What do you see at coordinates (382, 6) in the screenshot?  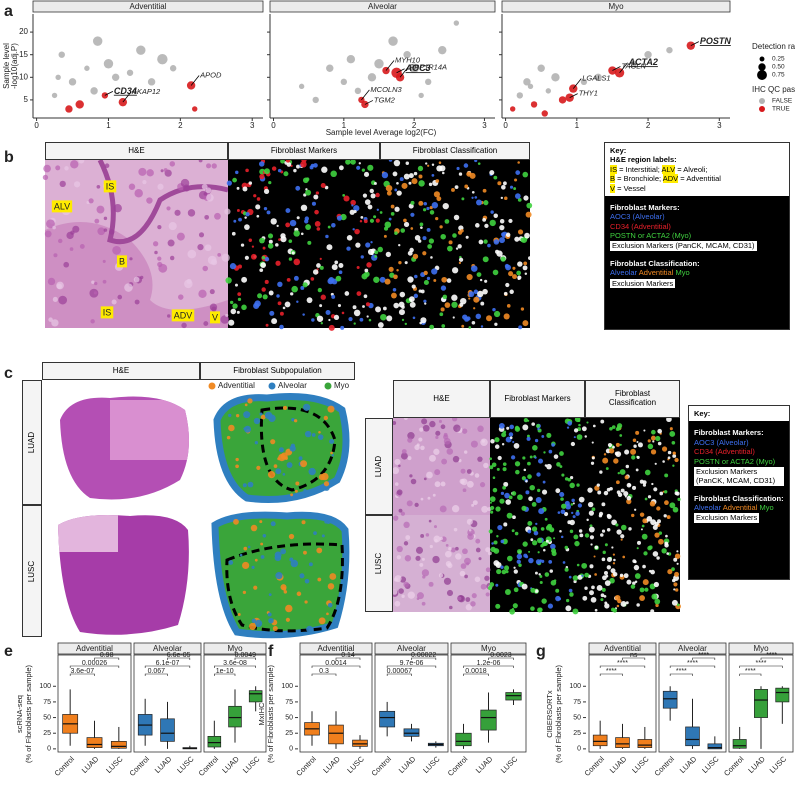 I see `facet-strip` at bounding box center [382, 6].